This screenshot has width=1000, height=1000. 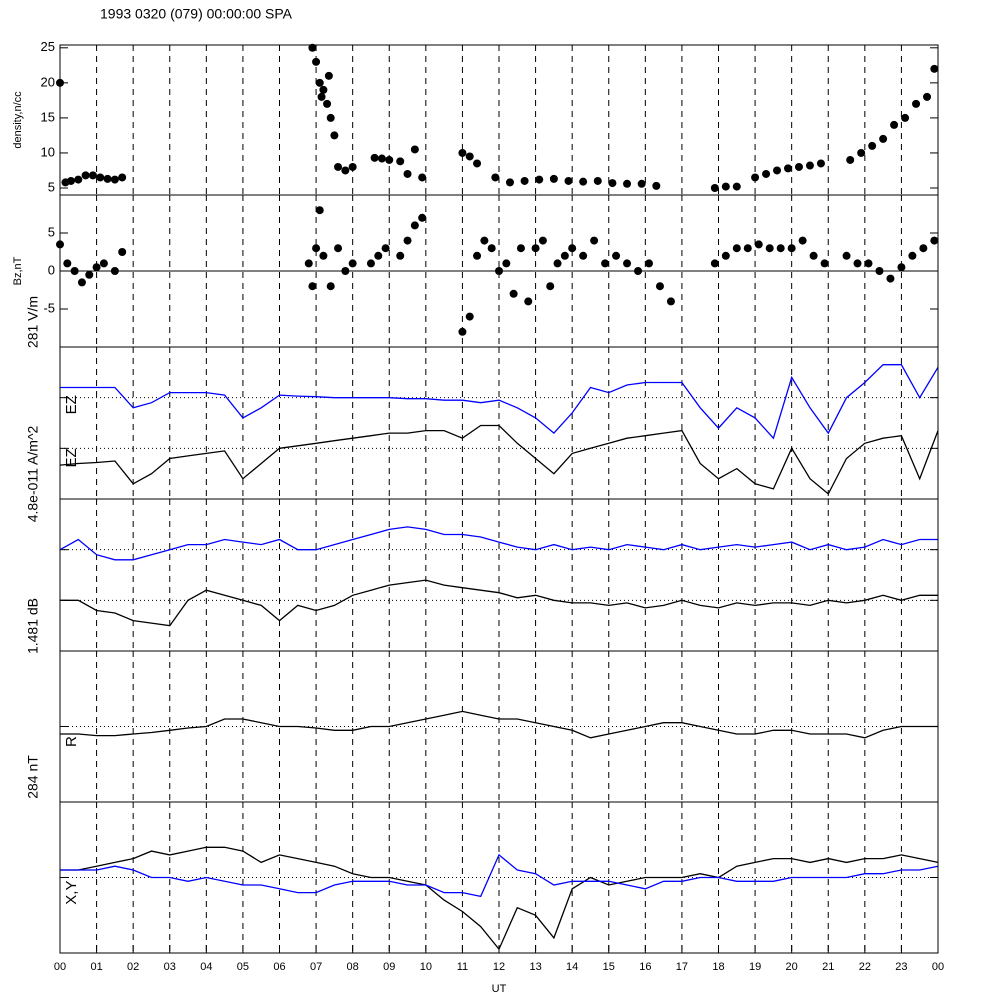 What do you see at coordinates (133, 967) in the screenshot?
I see `x-tick-label: 02` at bounding box center [133, 967].